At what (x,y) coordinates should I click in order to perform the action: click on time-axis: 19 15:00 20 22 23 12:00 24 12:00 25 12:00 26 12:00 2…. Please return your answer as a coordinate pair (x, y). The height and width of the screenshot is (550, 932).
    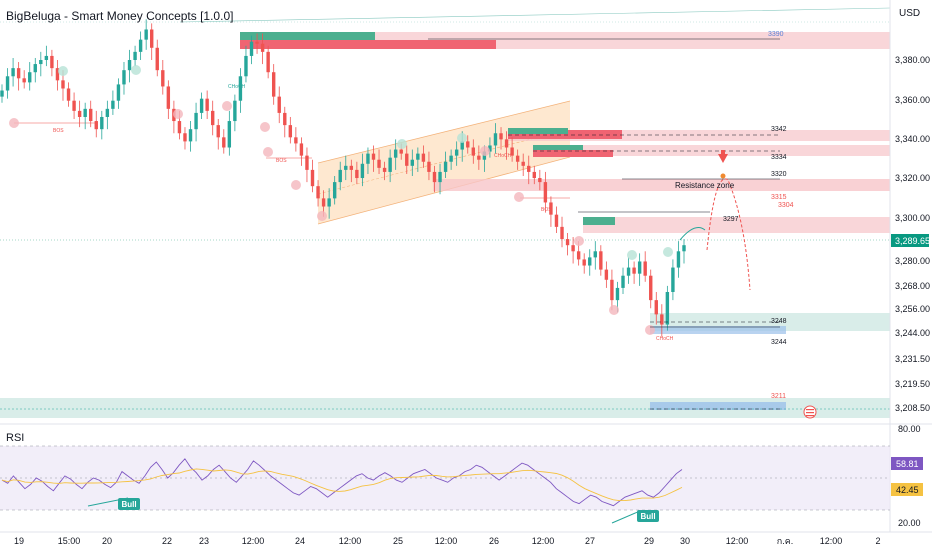
    Looking at the image, I should click on (447, 541).